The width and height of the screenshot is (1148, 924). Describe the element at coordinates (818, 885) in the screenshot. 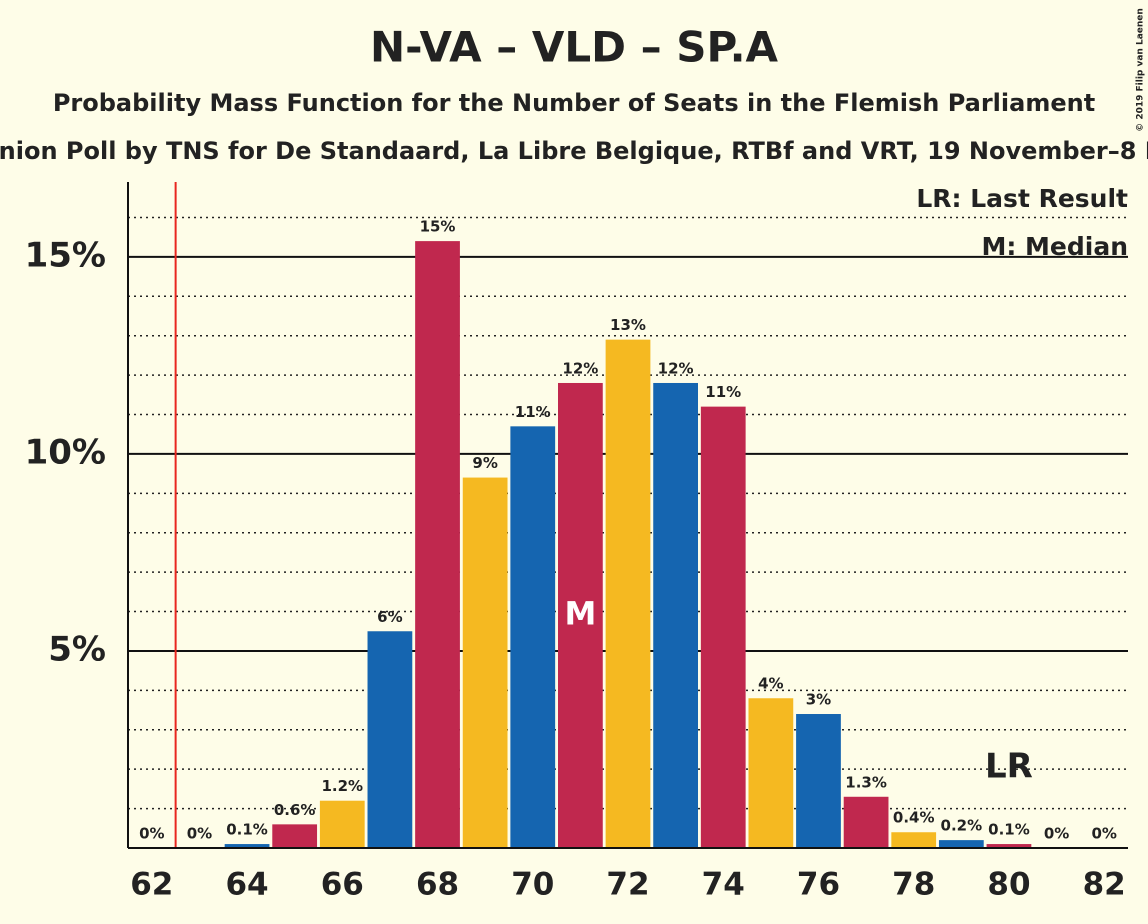

I see `x-tick-label: 76` at that location.